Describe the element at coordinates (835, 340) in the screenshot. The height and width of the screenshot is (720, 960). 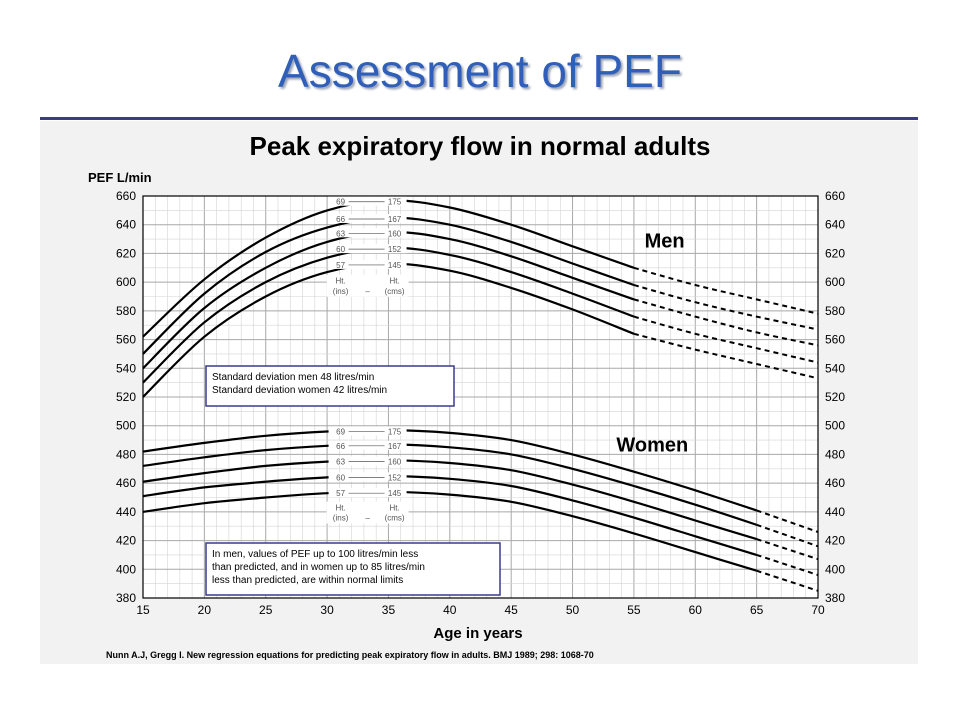
I see `y-tick-label-right: 560` at that location.